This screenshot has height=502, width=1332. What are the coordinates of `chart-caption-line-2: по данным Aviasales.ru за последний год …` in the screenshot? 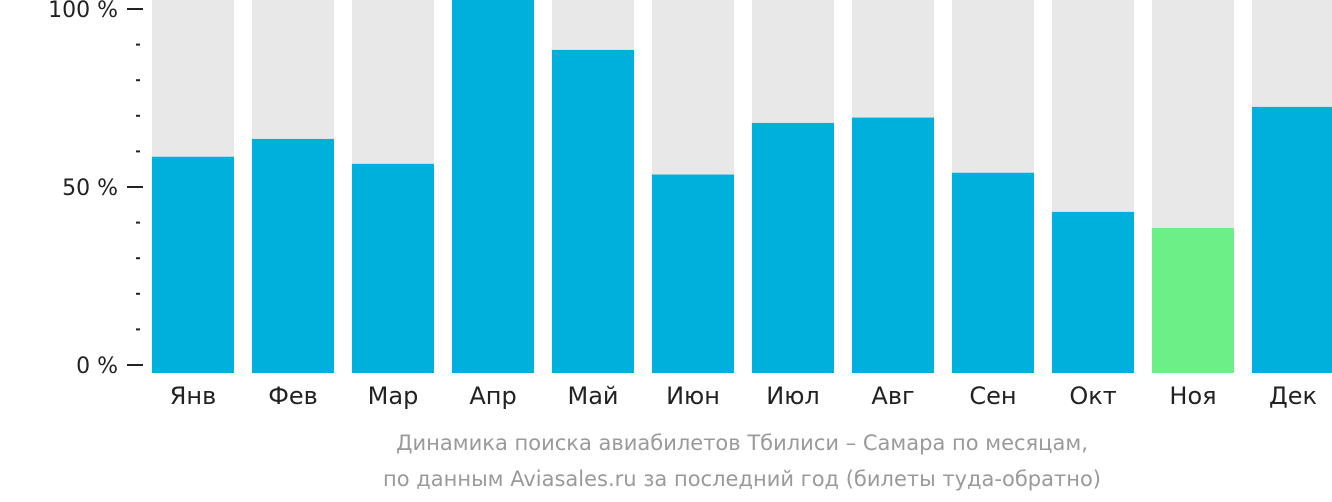 It's located at (742, 479).